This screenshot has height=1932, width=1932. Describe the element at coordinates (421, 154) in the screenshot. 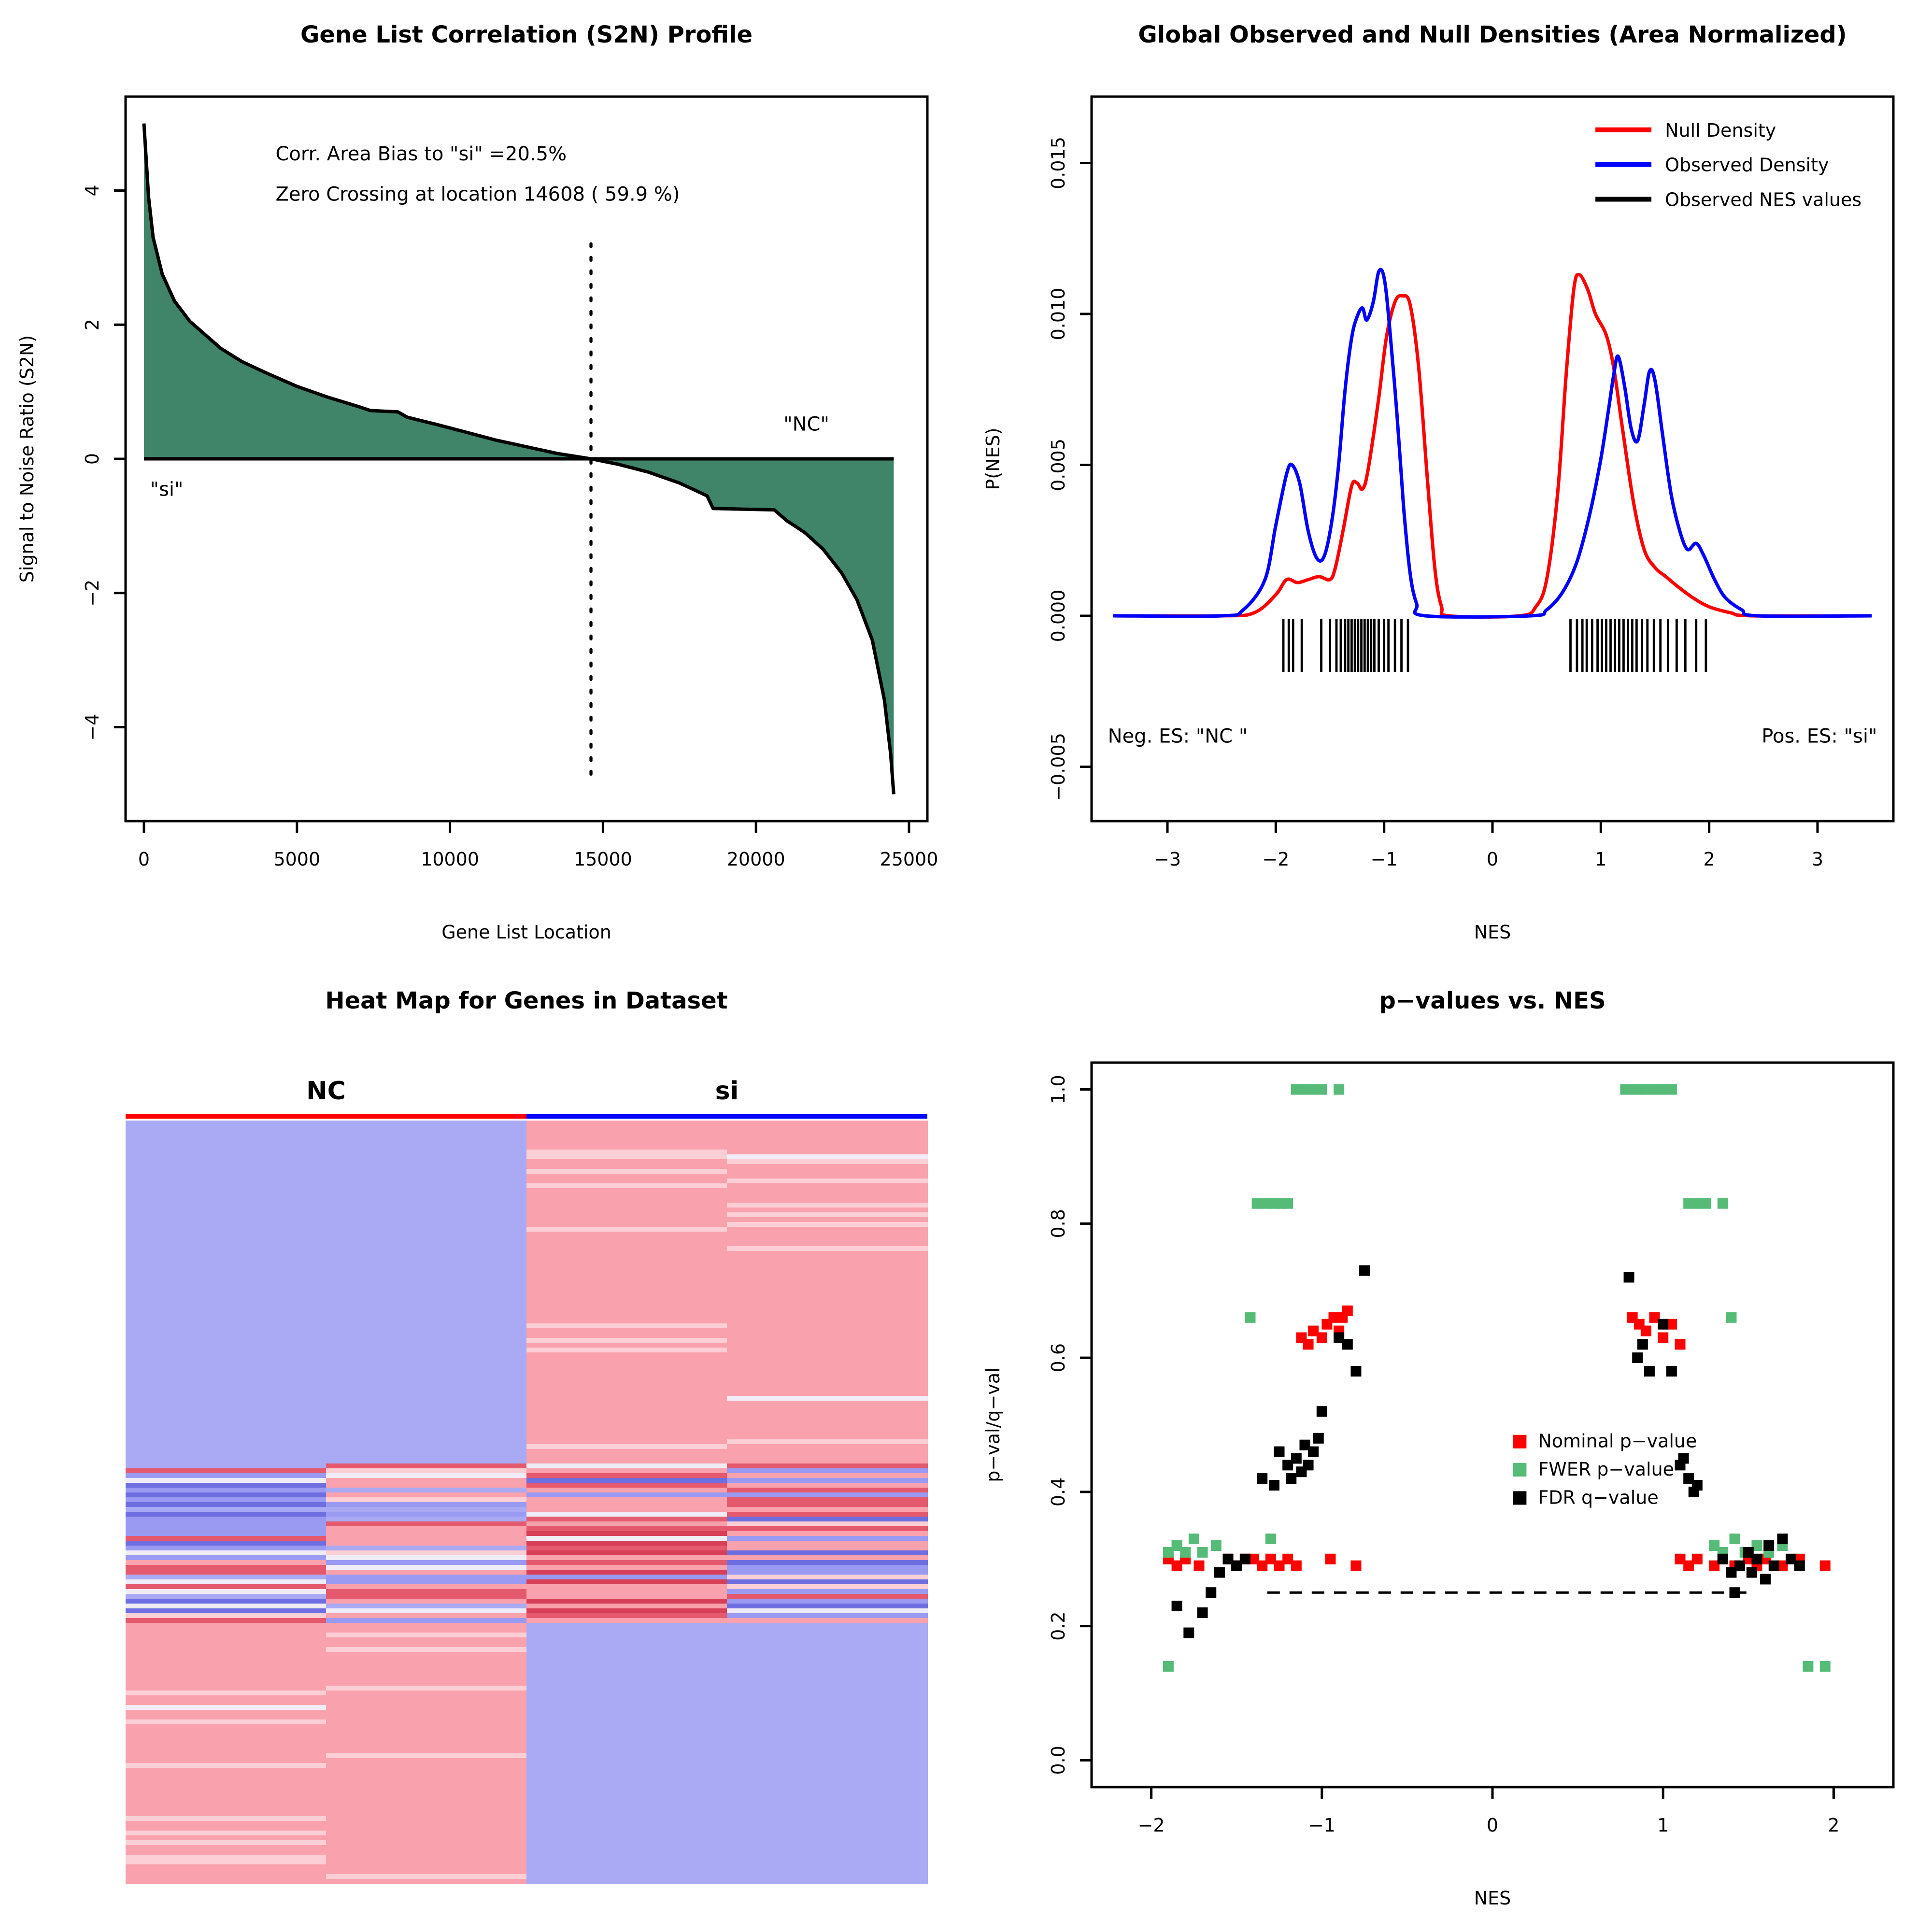

I see `svg-text: Corr. Area Bias to "si" =20.5%` at that location.